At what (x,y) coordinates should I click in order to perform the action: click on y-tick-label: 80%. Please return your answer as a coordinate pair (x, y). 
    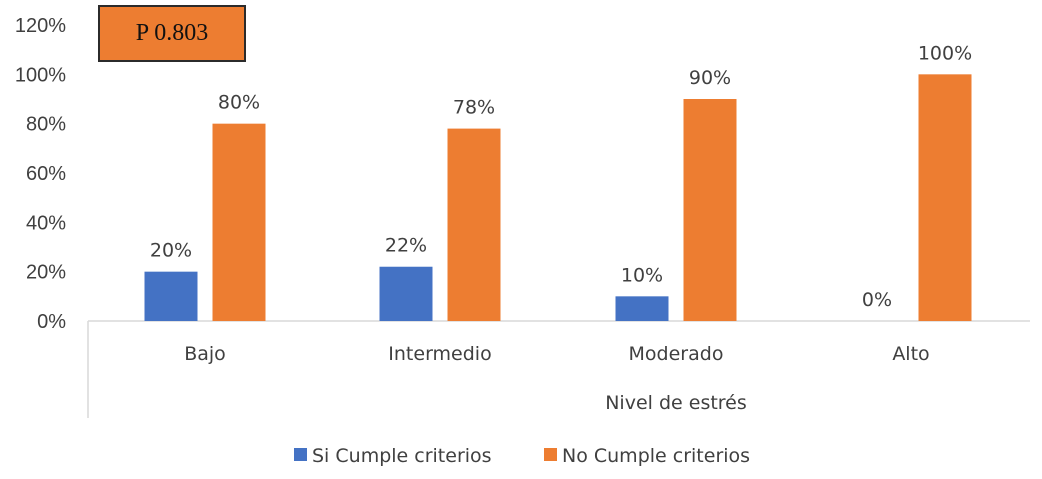
    Looking at the image, I should click on (46, 125).